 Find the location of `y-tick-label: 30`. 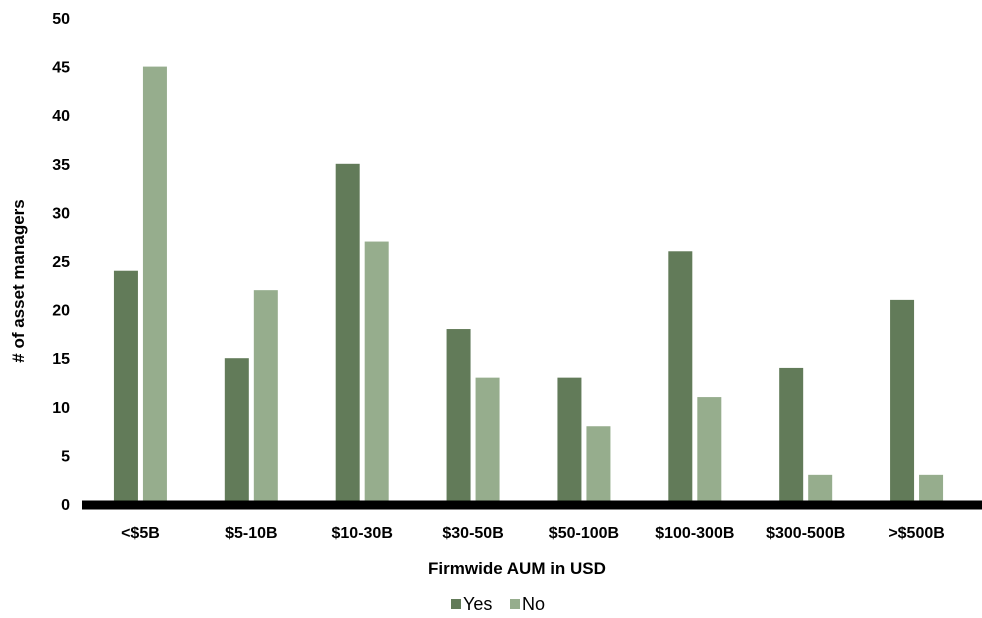

y-tick-label: 30 is located at coordinates (61, 213).